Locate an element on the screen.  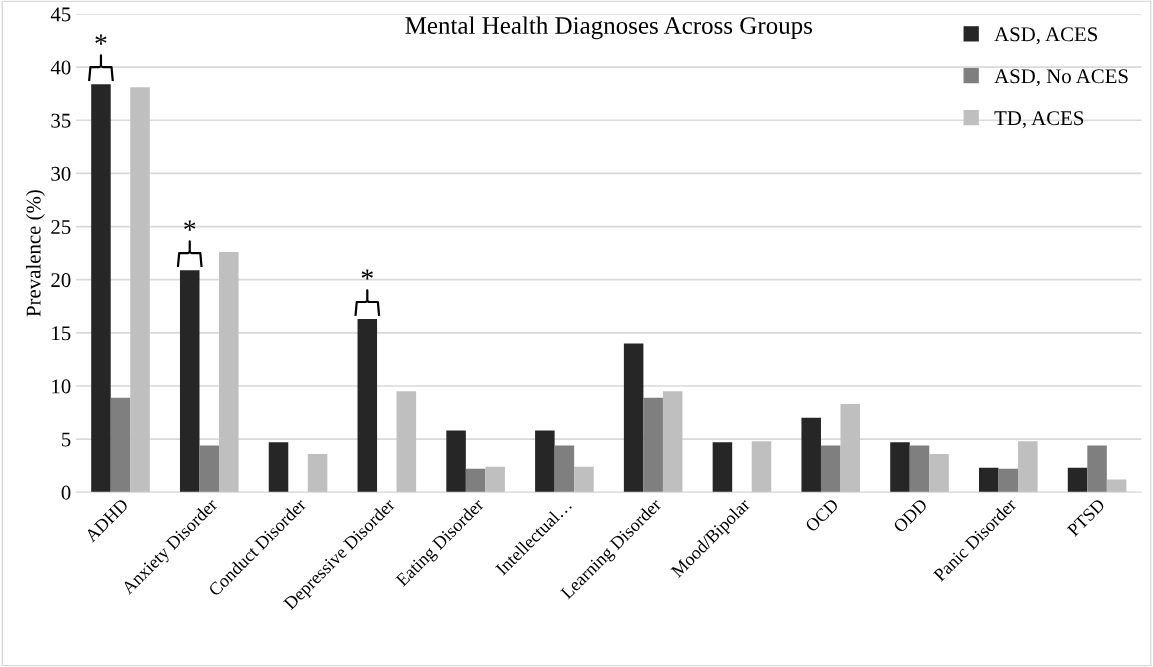
y-axis-title: Prevalence (%) is located at coordinates (35, 253).